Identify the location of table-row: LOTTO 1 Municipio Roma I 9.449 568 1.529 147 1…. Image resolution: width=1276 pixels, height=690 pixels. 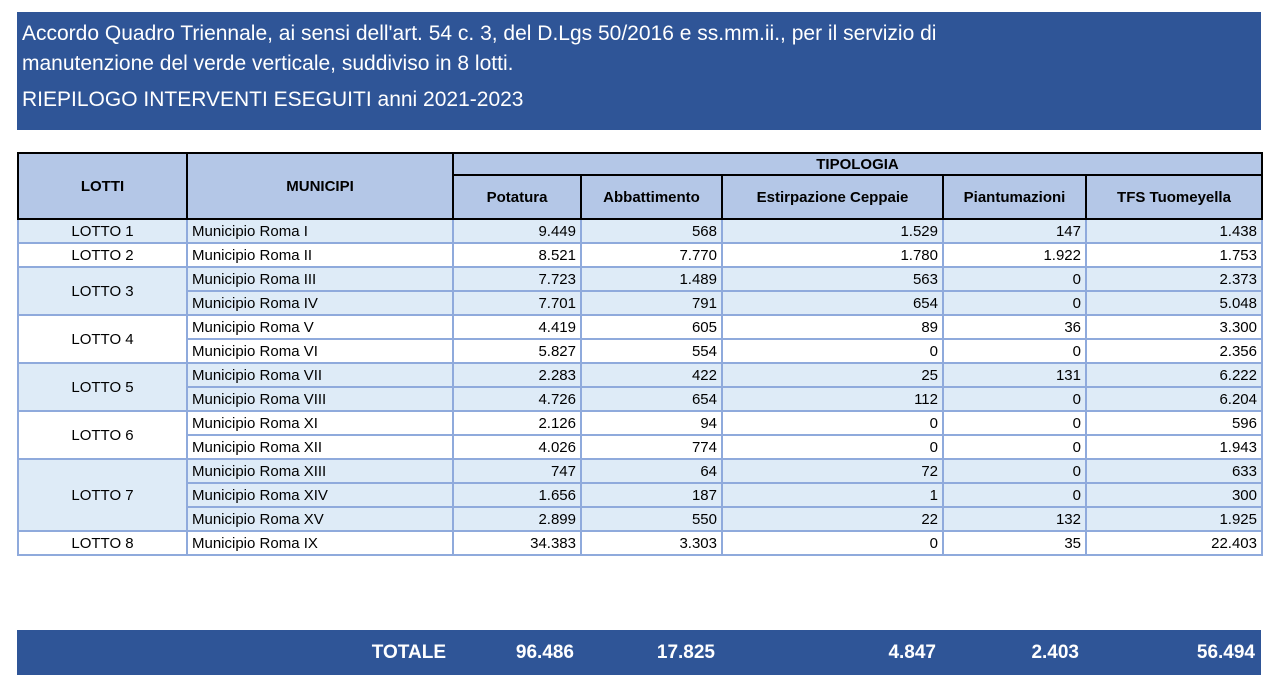
(640, 231).